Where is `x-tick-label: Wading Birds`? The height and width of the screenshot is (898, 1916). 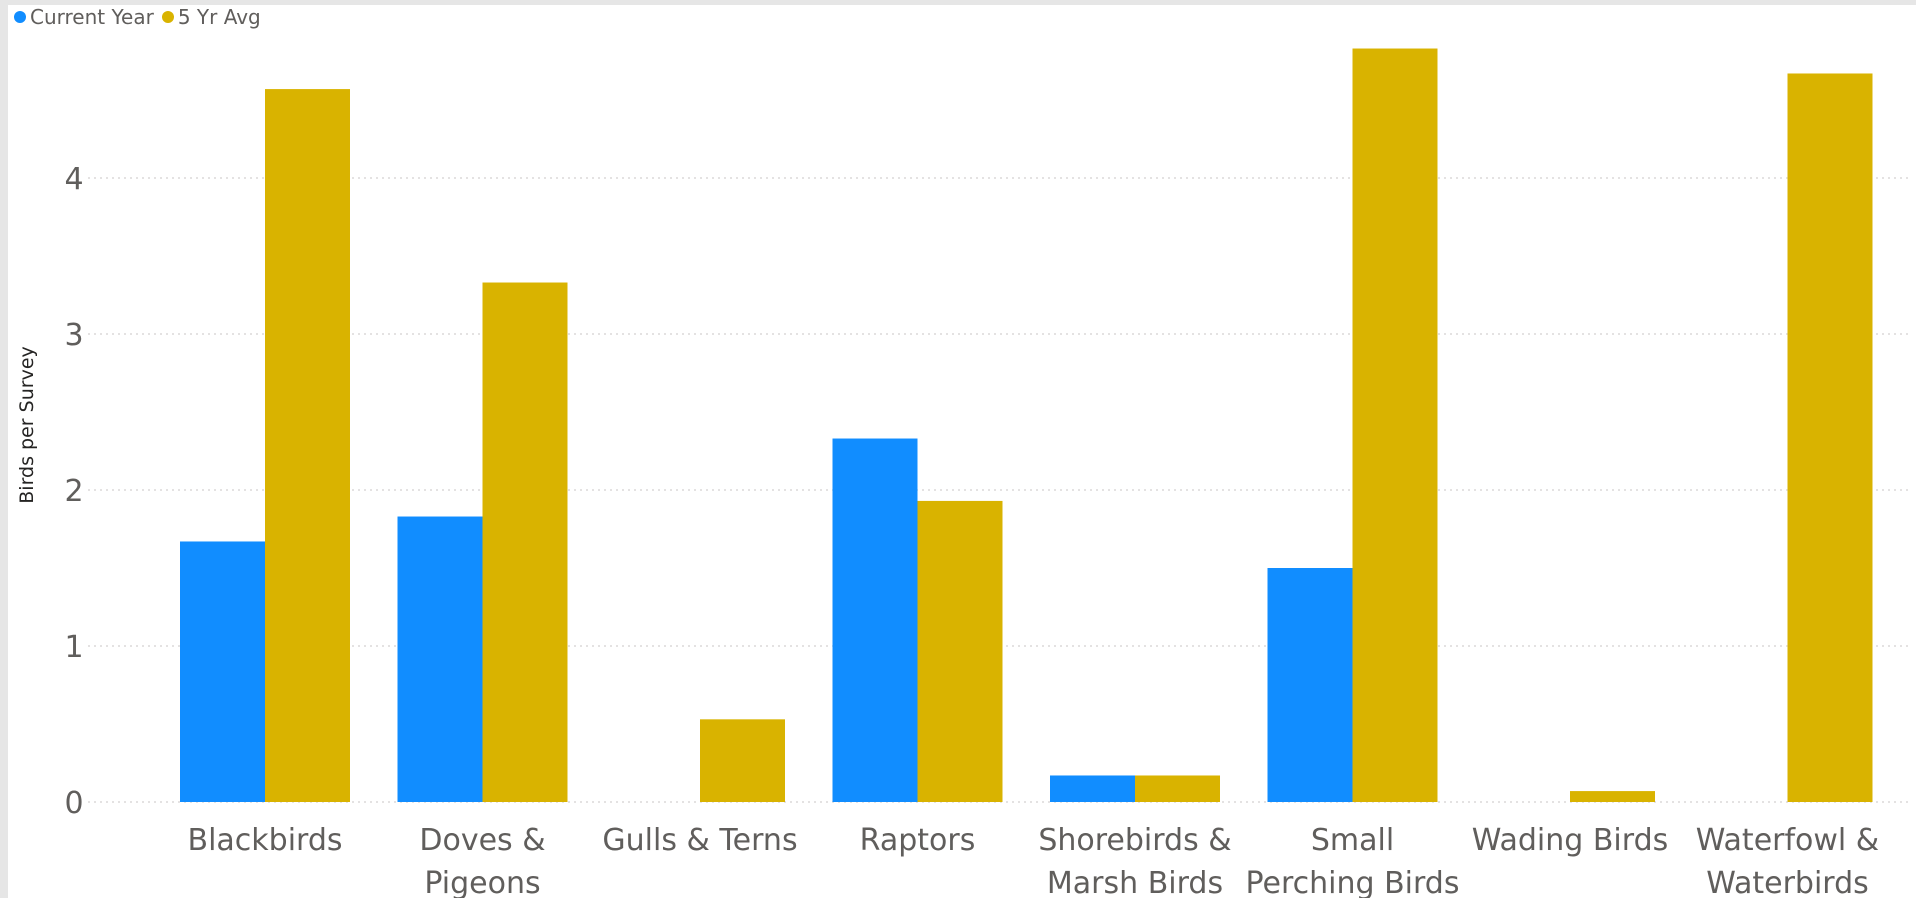
x-tick-label: Wading Birds is located at coordinates (1570, 840).